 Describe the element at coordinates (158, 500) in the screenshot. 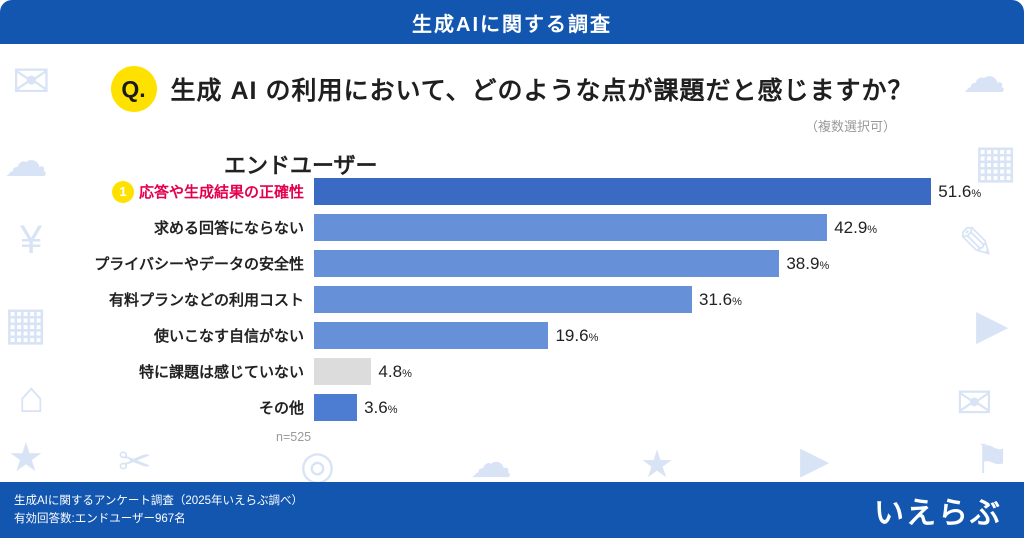

I see `footer-line1: 生成AIに関するアンケート調査（2025年いえらぶ調べ）` at that location.